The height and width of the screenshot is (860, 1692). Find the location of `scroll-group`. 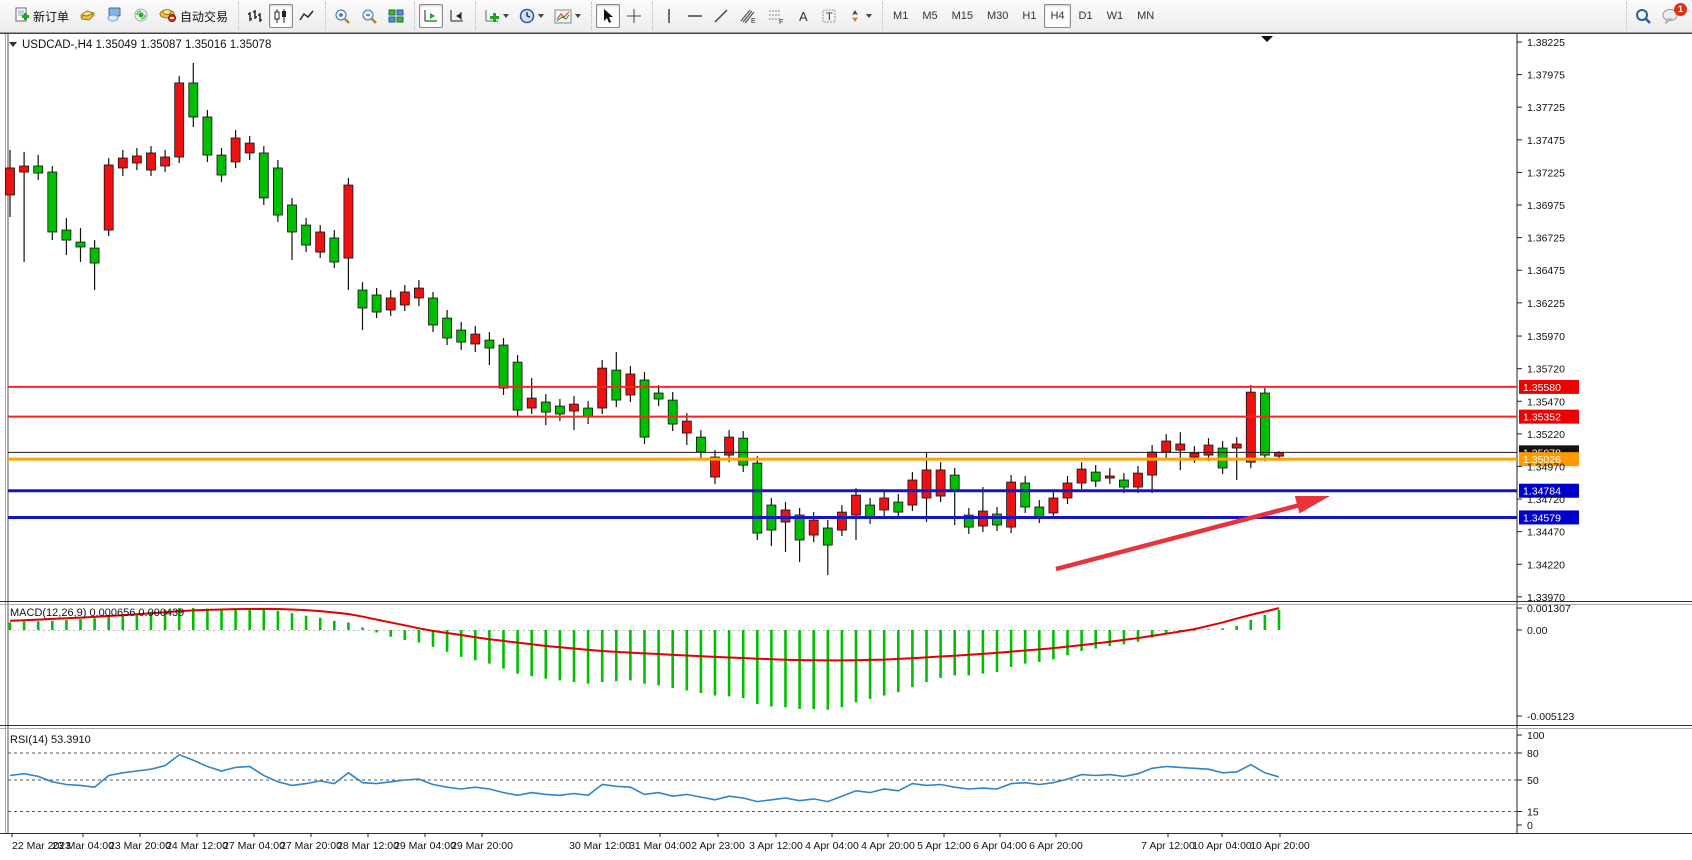

scroll-group is located at coordinates (443, 16).